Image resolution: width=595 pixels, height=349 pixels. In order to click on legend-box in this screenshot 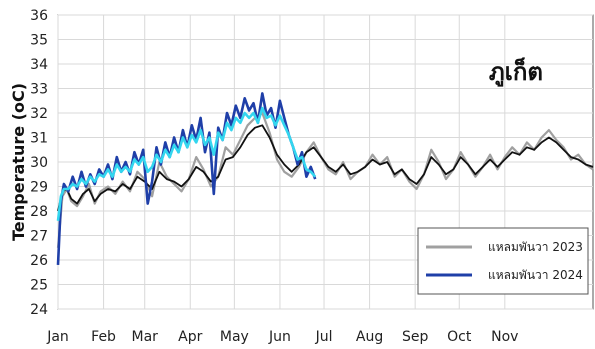, I will do `click(503, 261)`.